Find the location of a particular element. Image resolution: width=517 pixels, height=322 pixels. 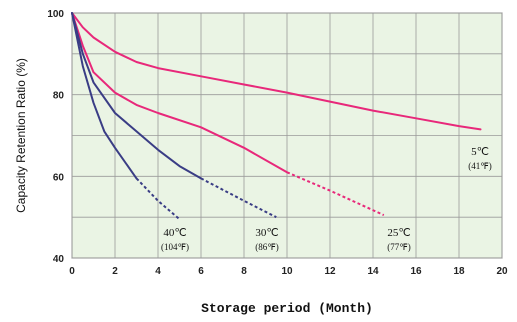

series-sublabel-40c: (104℉) is located at coordinates (175, 247).